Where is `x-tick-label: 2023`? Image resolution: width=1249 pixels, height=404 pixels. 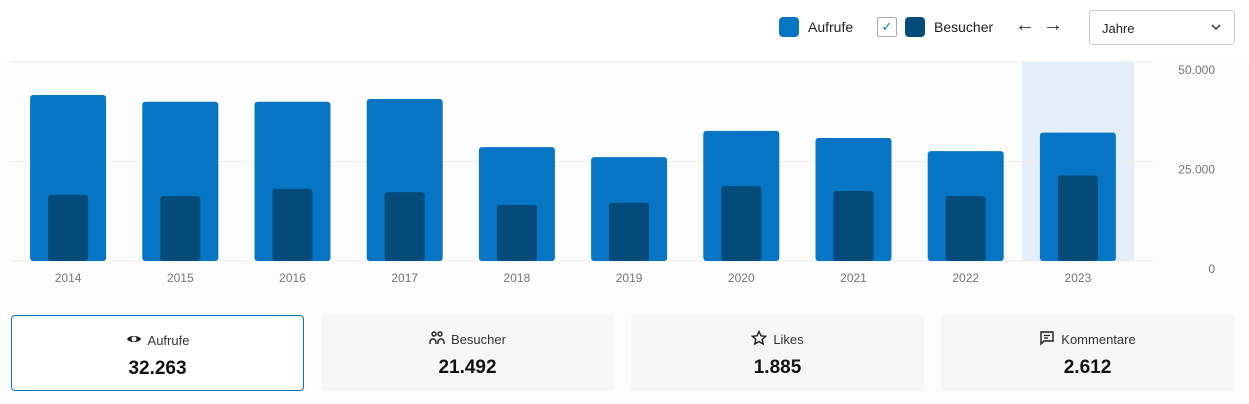 x-tick-label: 2023 is located at coordinates (1078, 278).